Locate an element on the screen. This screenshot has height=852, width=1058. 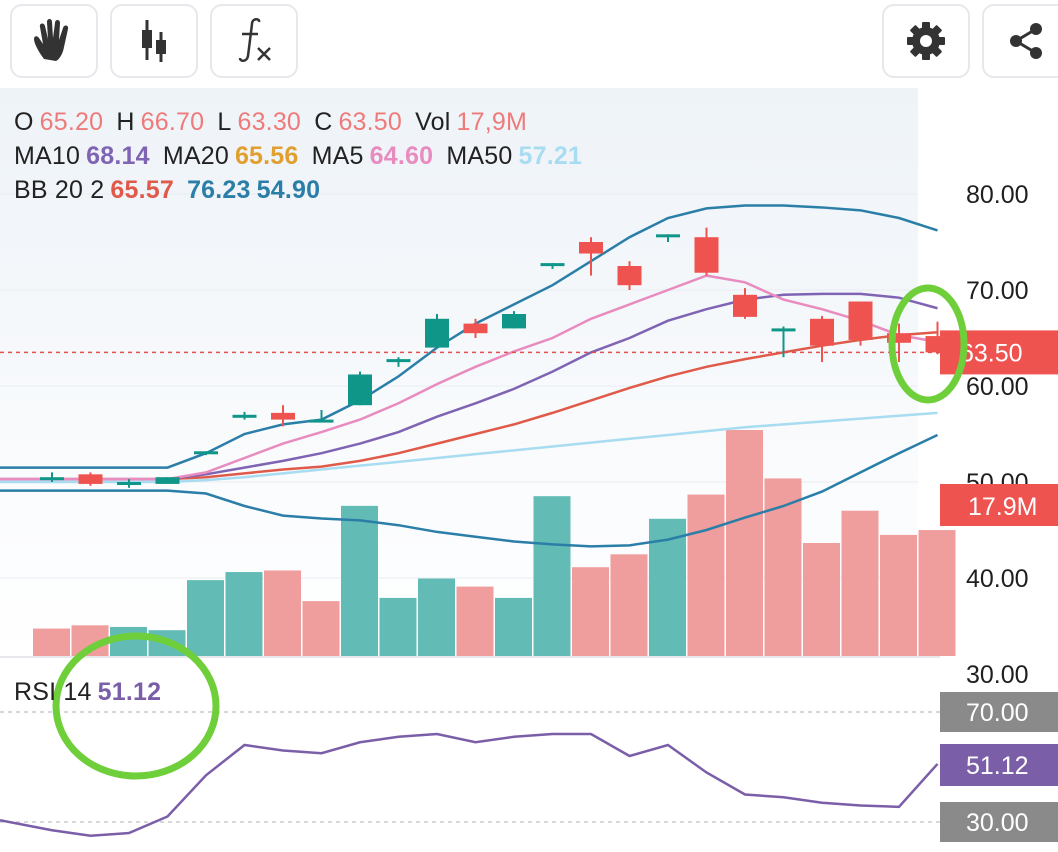
svg-text: 63.50 is located at coordinates (991, 353).